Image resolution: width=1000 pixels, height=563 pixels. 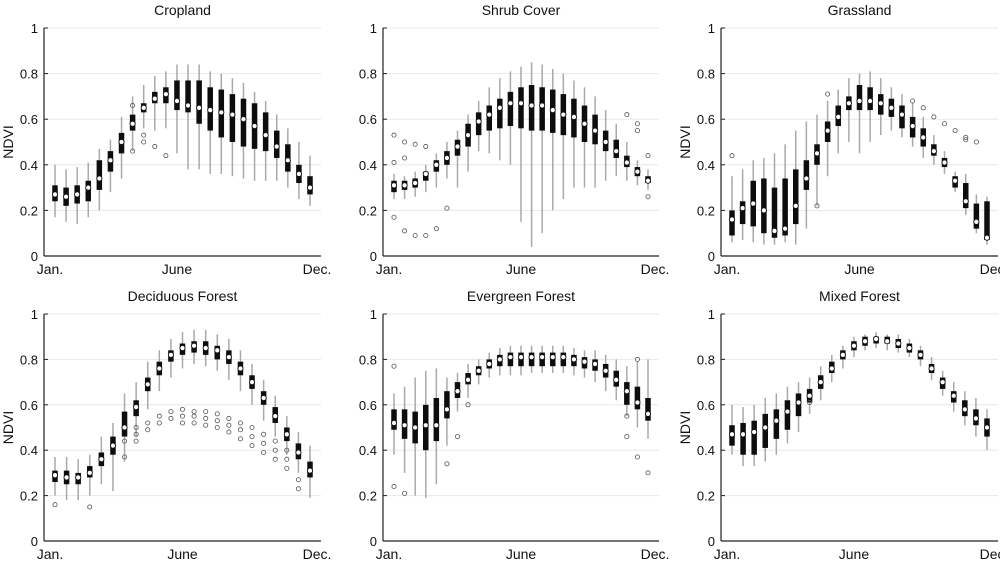 What do you see at coordinates (706, 74) in the screenshot?
I see `y-tick-label: 0.8` at bounding box center [706, 74].